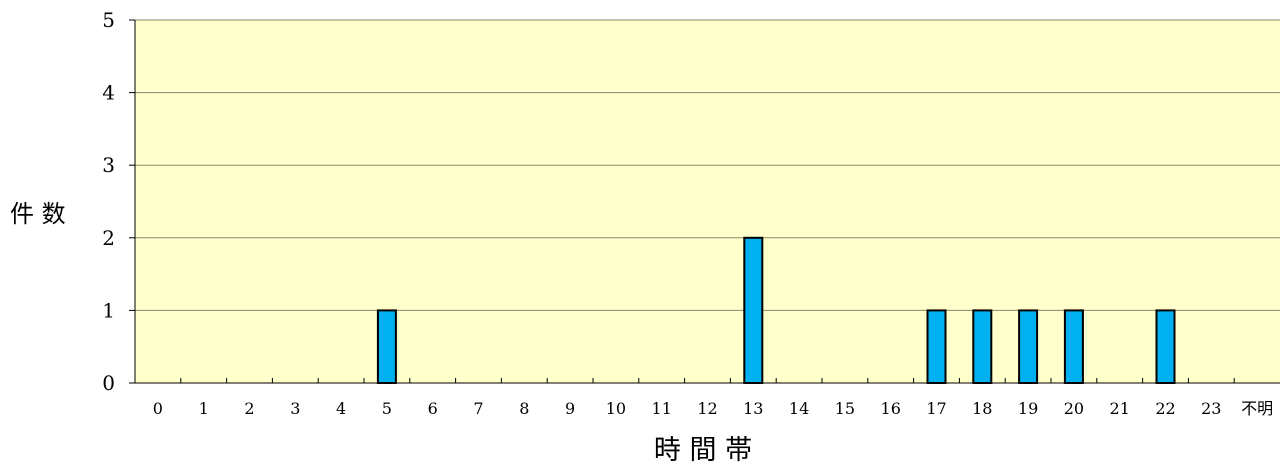 The image size is (1282, 466). What do you see at coordinates (524, 408) in the screenshot?
I see `x-tick-label-8: 8` at bounding box center [524, 408].